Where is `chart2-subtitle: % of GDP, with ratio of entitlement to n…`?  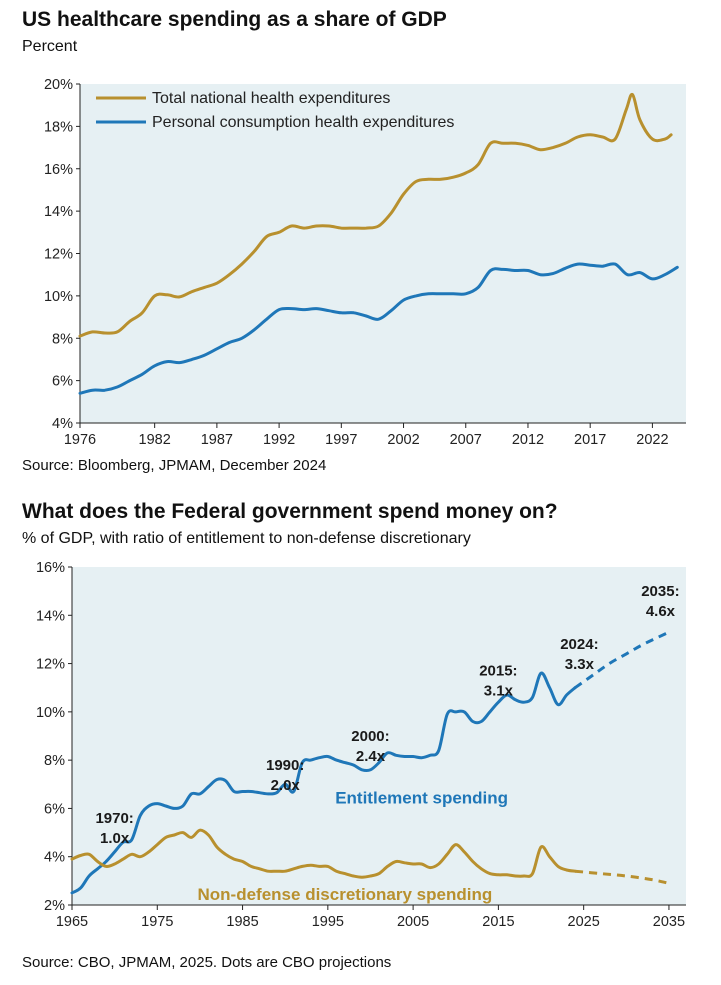
chart2-subtitle: % of GDP, with ratio of entitlement to n… is located at coordinates (246, 538).